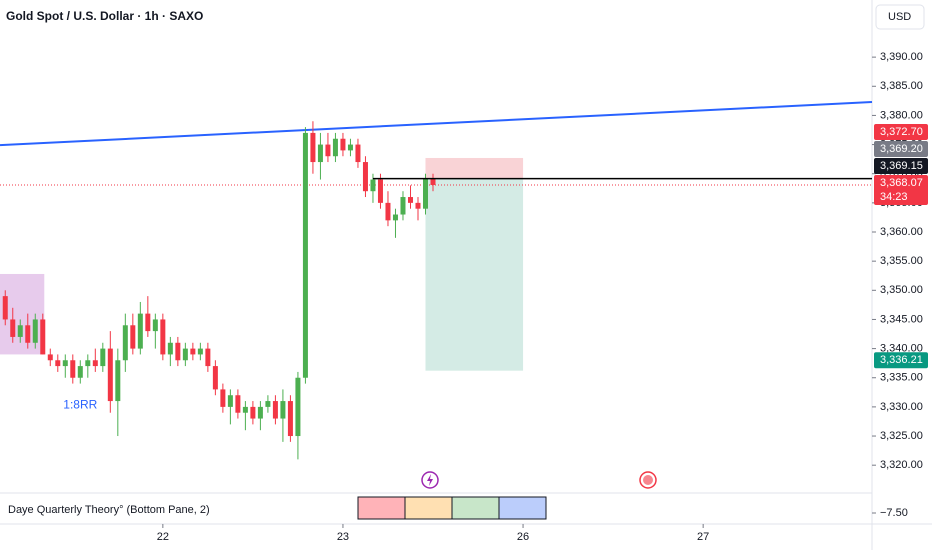 This screenshot has width=932, height=555. What do you see at coordinates (474, 274) in the screenshot?
I see `target-zone` at bounding box center [474, 274].